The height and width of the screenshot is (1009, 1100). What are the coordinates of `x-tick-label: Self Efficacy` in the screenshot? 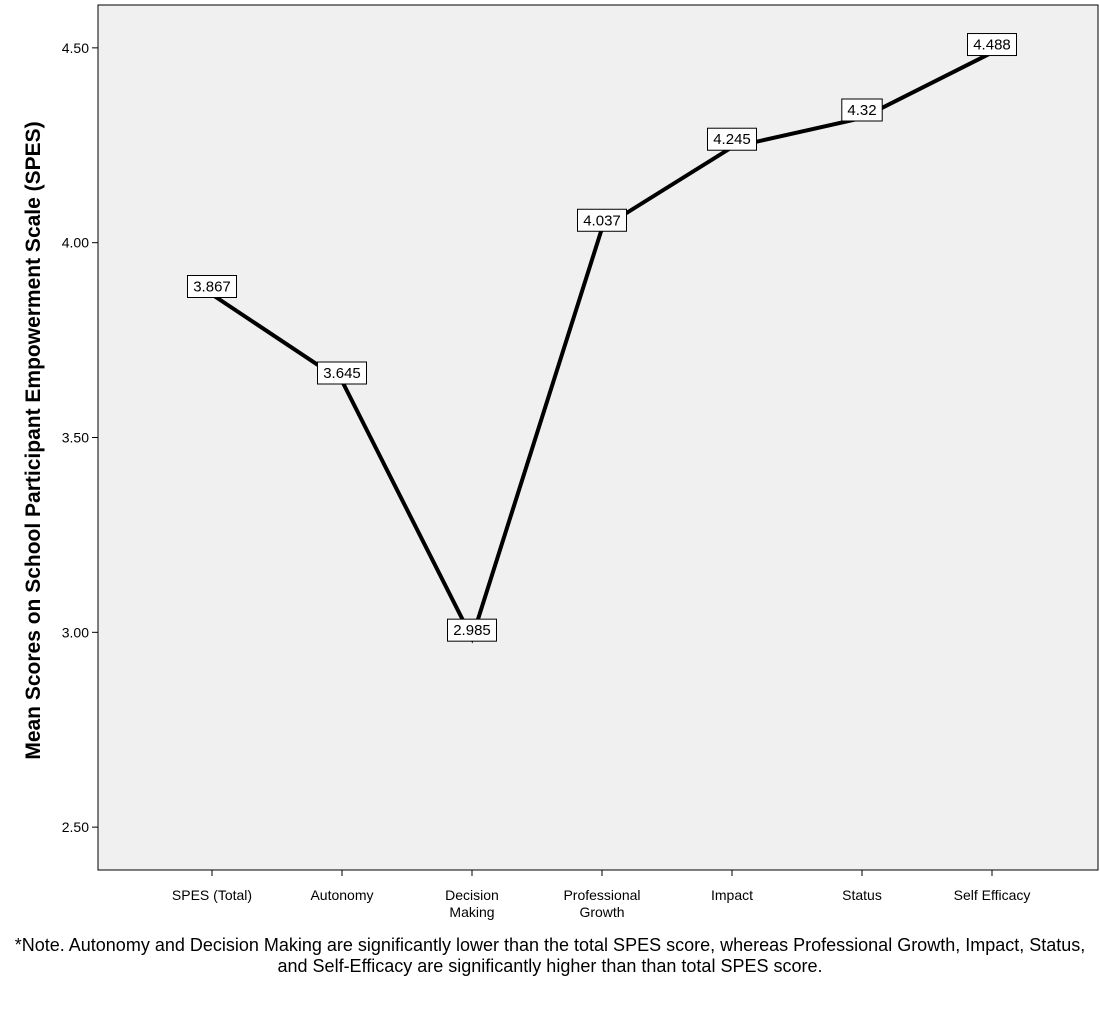 It's located at (992, 895).